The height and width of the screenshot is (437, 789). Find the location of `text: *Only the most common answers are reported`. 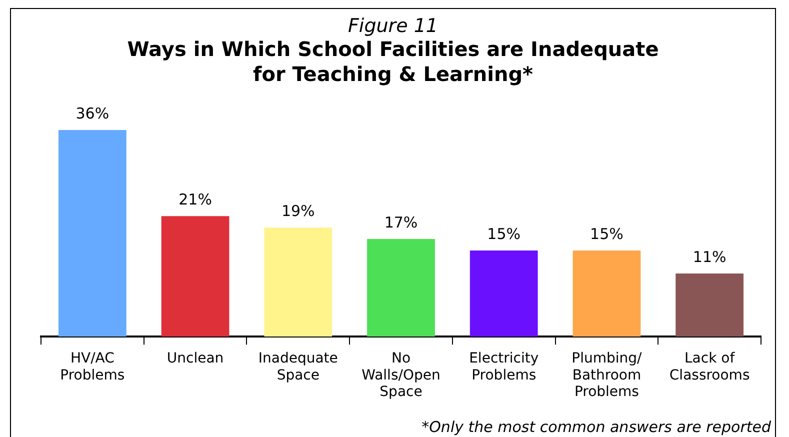

text: *Only the most common answers are reported is located at coordinates (596, 427).